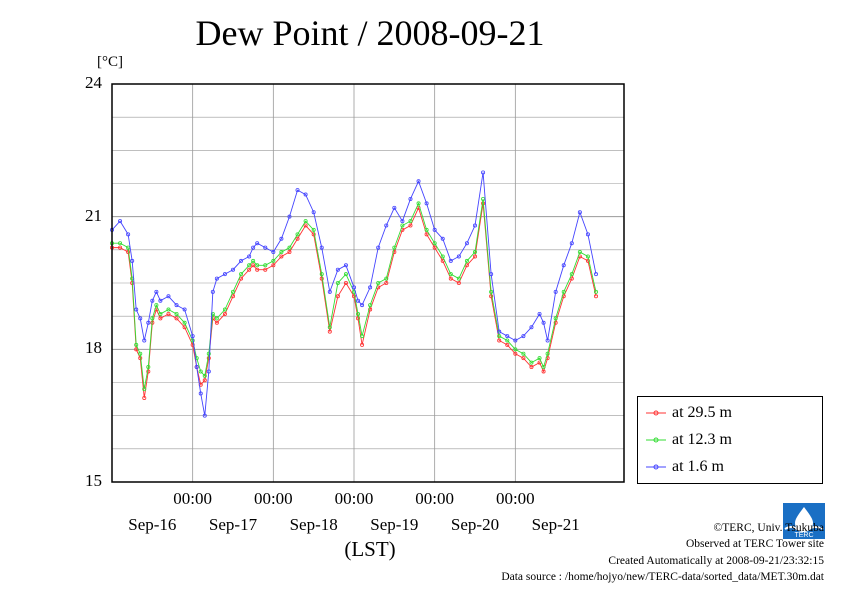 This screenshot has height=595, width=842. Describe the element at coordinates (93, 480) in the screenshot. I see `y-tick-label: 15` at that location.